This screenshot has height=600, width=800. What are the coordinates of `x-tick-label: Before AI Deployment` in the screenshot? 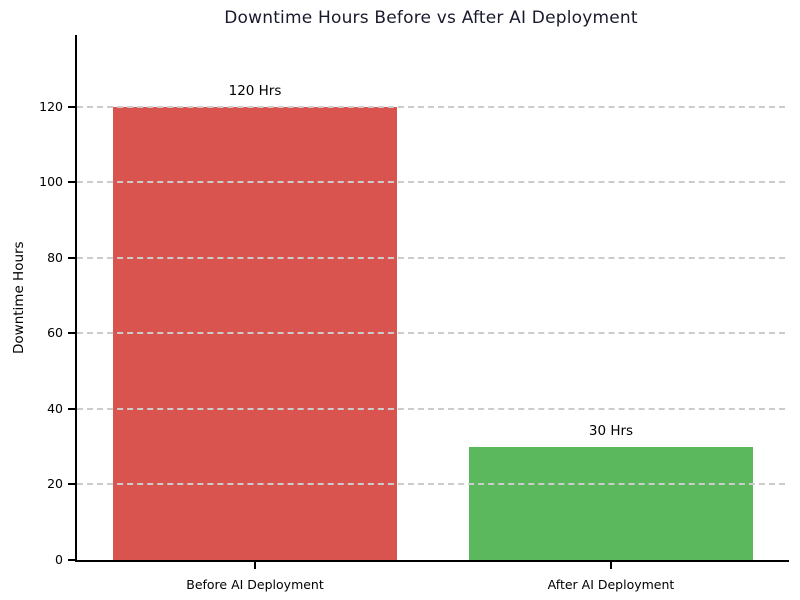 It's located at (255, 584).